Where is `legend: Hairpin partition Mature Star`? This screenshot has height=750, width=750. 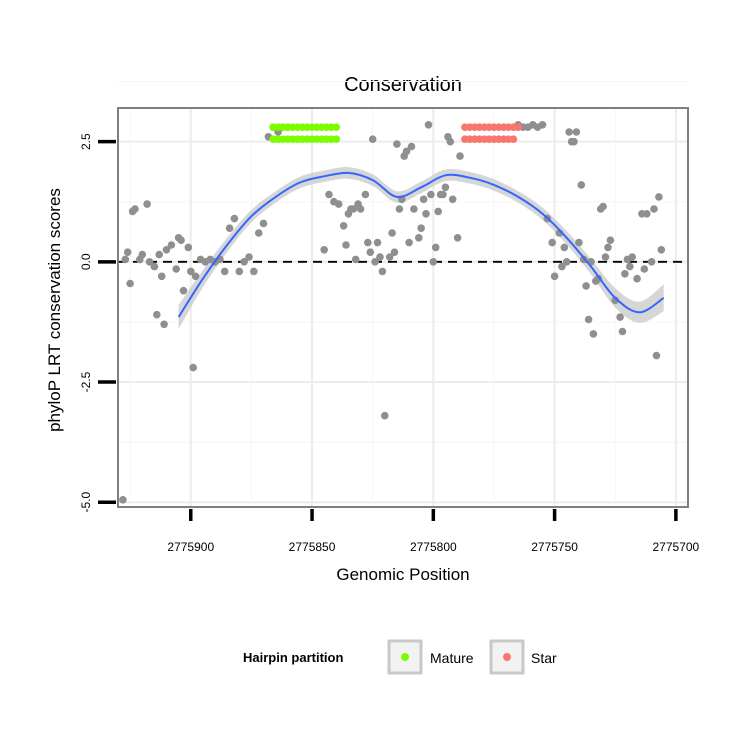 legend: Hairpin partition Mature Star is located at coordinates (400, 657).